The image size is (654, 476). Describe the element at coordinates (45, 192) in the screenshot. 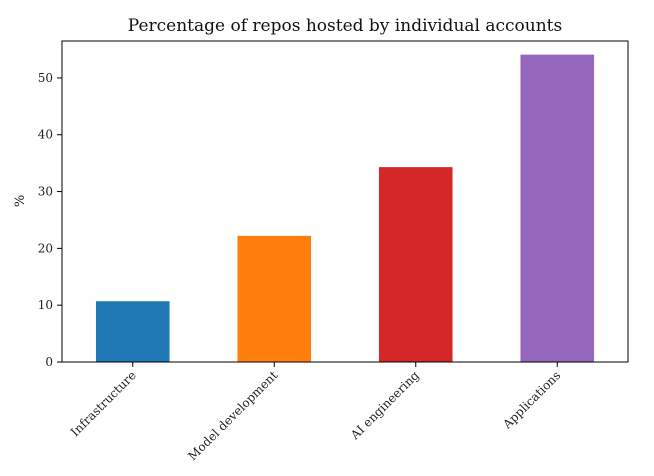

I see `y-tick-label: 30` at that location.